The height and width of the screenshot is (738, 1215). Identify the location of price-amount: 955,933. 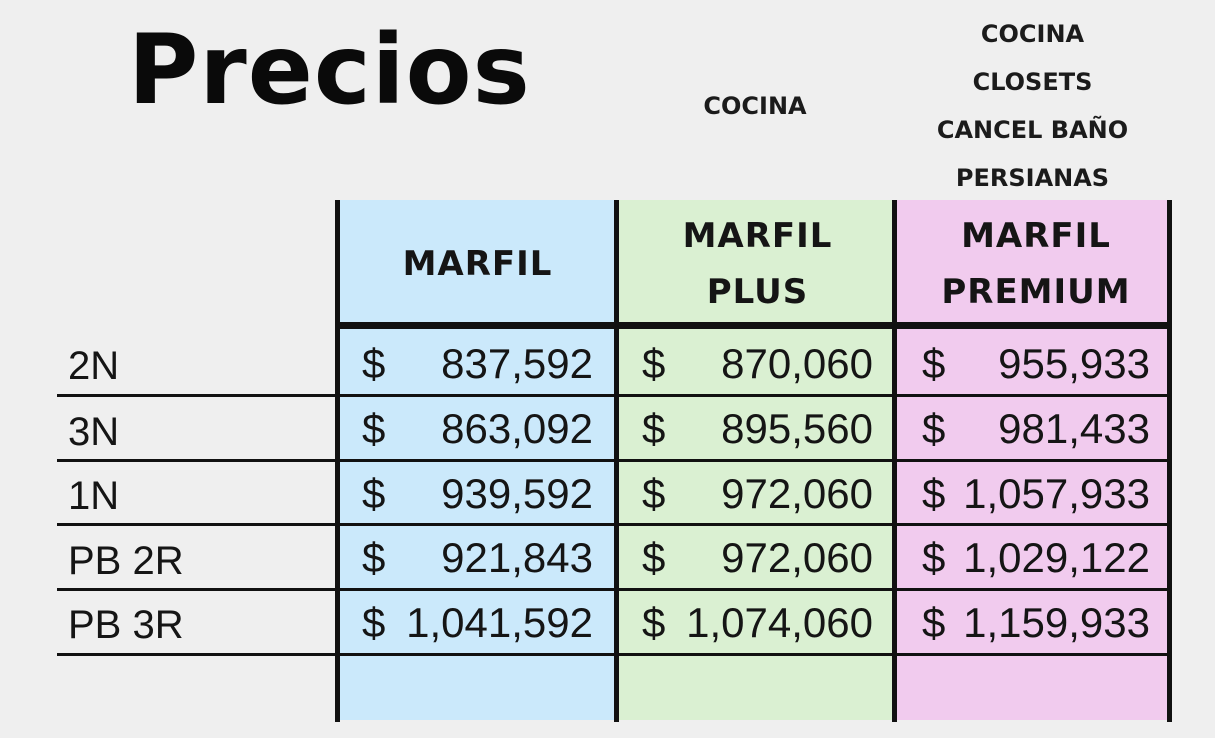
(1074, 363).